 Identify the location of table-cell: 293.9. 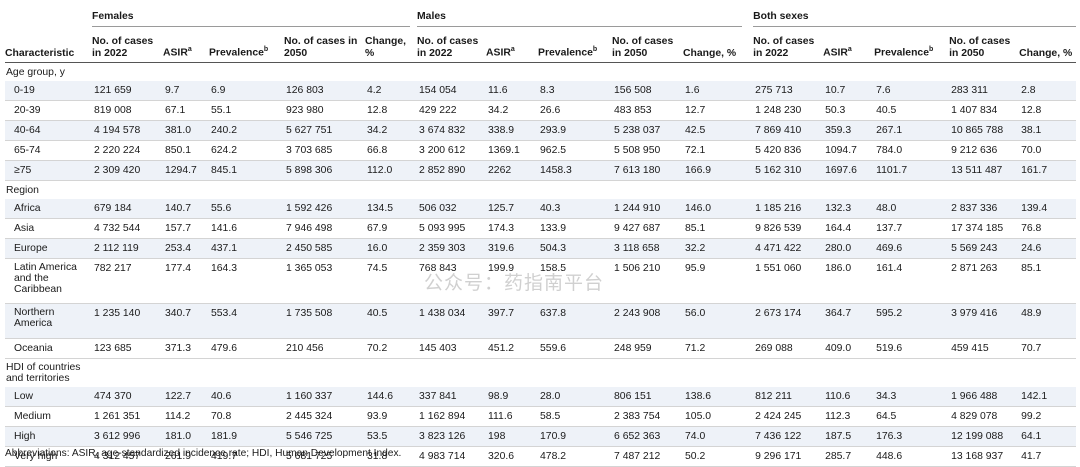
(575, 130).